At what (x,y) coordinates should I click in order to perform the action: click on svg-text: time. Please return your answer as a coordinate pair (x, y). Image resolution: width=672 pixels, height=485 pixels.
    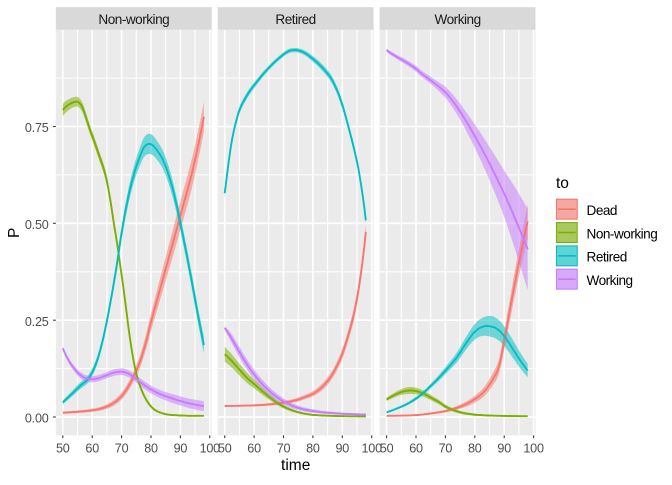
    Looking at the image, I should click on (295, 465).